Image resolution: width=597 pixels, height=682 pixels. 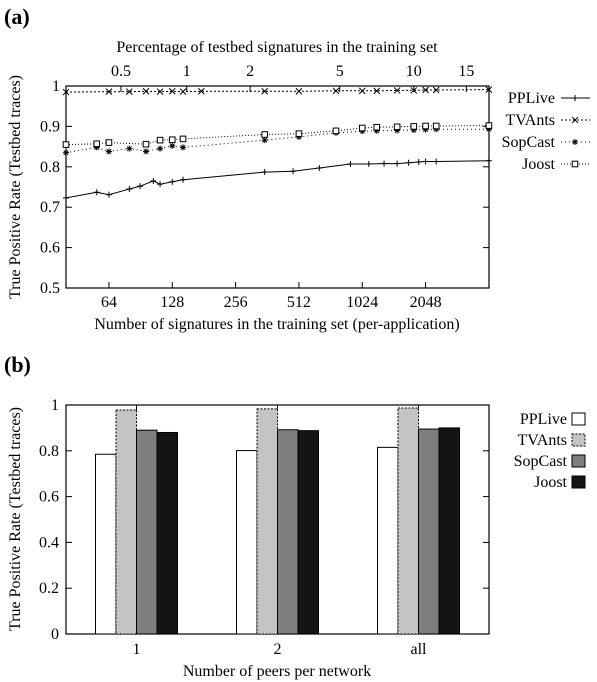 I want to click on top-tick-label: 10, so click(x=414, y=71).